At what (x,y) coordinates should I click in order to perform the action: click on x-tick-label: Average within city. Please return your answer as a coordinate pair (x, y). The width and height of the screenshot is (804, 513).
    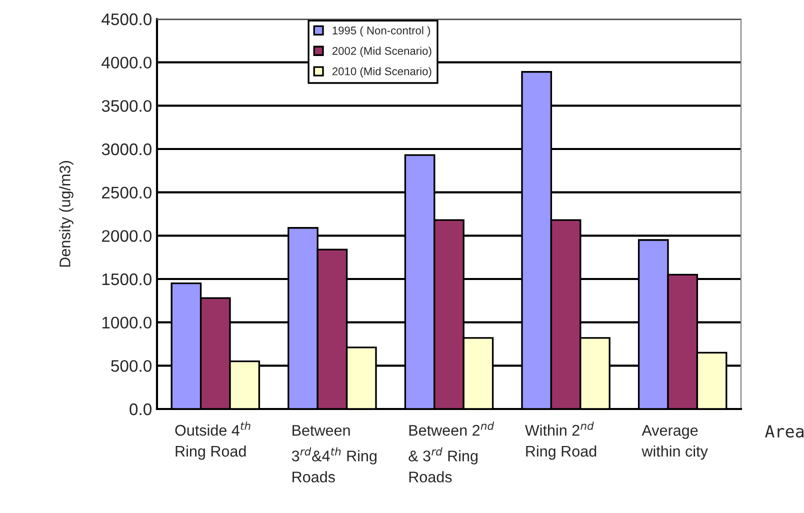
    Looking at the image, I should click on (675, 442).